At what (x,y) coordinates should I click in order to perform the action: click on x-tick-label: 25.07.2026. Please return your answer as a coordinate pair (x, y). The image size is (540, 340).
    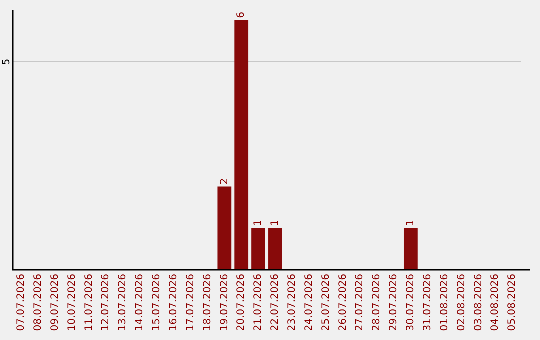
    Looking at the image, I should click on (326, 303).